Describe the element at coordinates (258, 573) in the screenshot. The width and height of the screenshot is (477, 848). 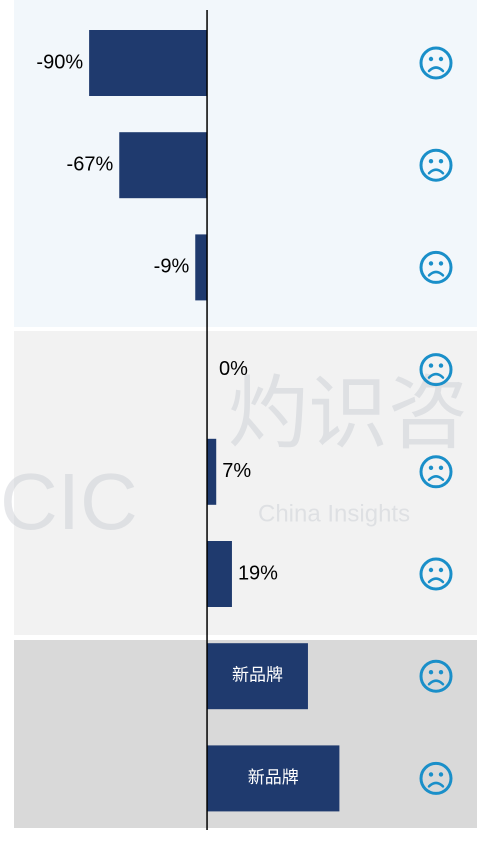
I see `data-label: 19%` at that location.